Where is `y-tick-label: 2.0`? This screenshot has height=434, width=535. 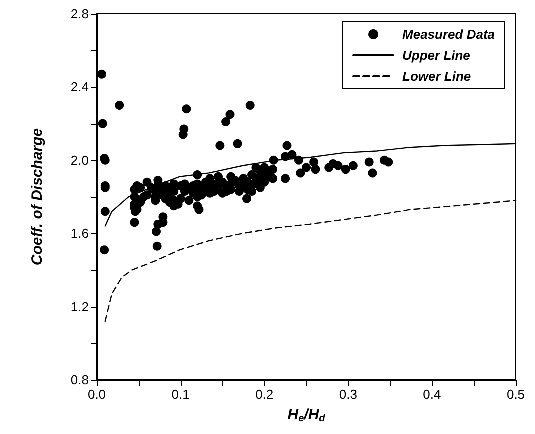 y-tick-label: 2.0 is located at coordinates (79, 160).